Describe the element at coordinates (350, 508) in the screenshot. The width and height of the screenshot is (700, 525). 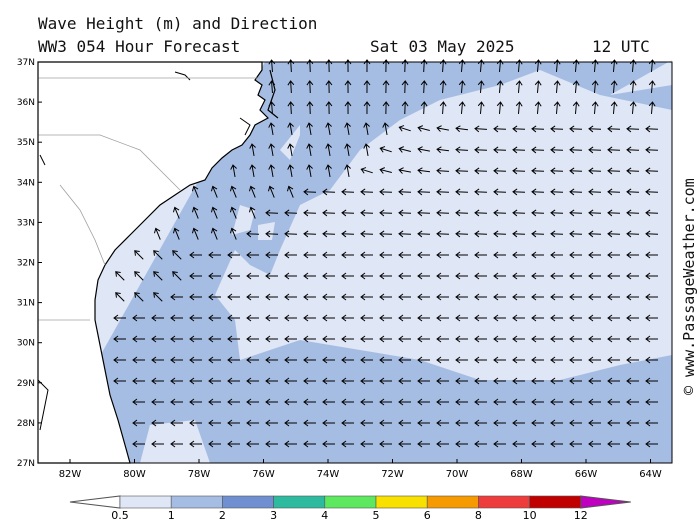
I see `legend-bar: 0.5 1 2 3 4 5 6 8 10 12` at that location.